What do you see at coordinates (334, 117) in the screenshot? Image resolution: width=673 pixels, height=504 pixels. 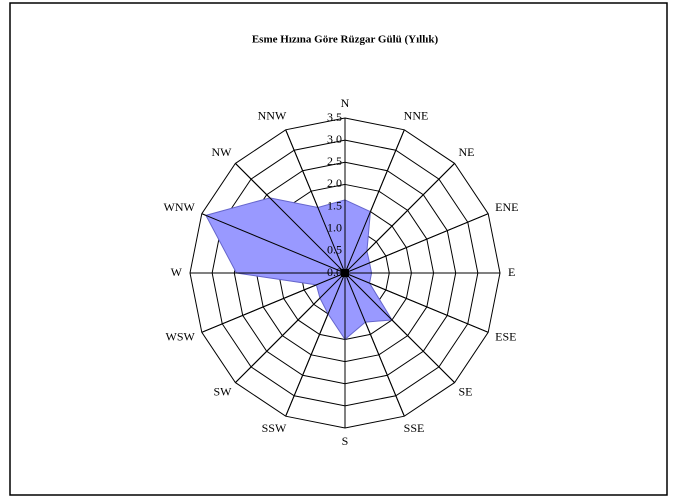 I see `r-tick-label: 3.5` at bounding box center [334, 117].